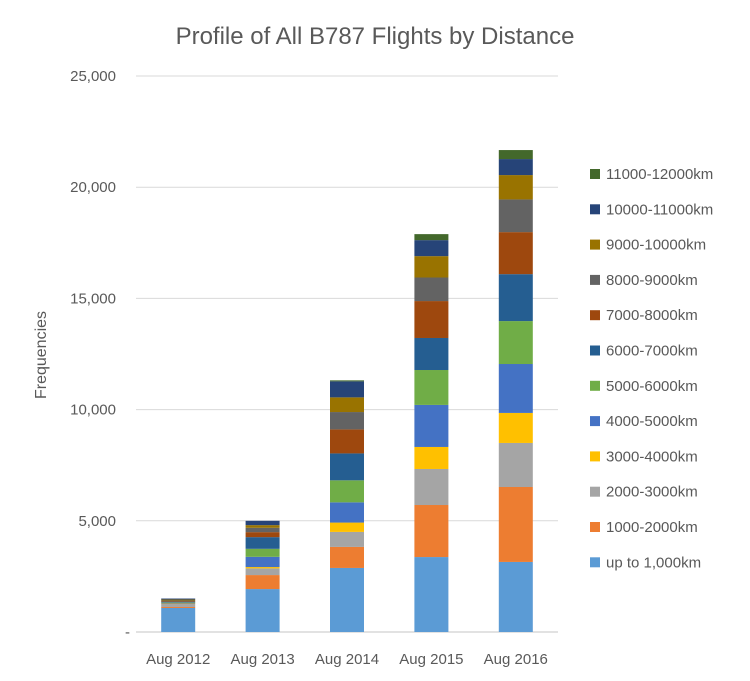  Describe the element at coordinates (644, 386) in the screenshot. I see `legend-item: 5000-6000km` at that location.